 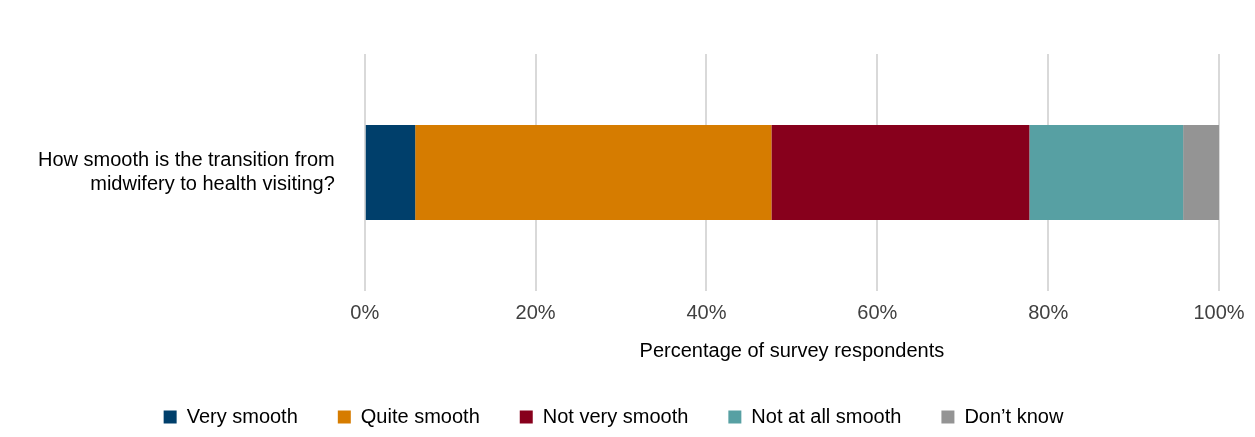 I want to click on x-tick-label: 80%, so click(x=1048, y=311).